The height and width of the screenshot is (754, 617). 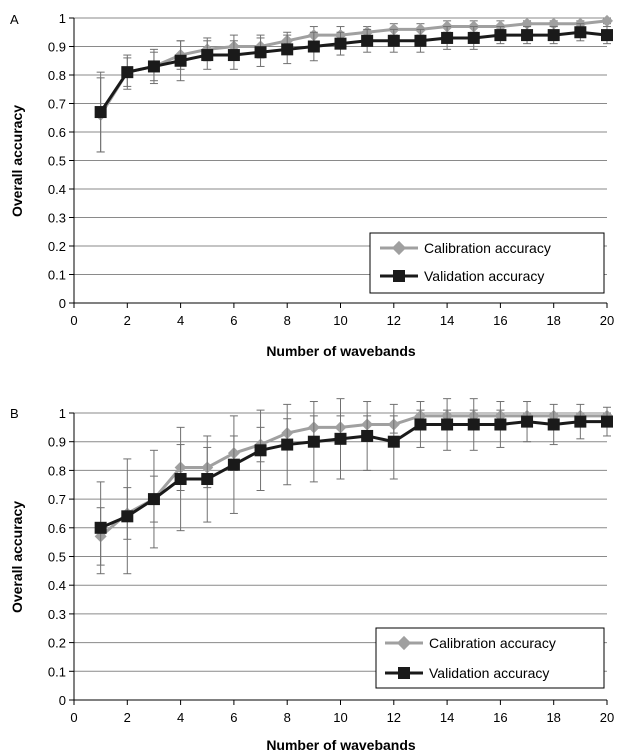 I want to click on y-tick-label: 0.7, so click(x=57, y=499).